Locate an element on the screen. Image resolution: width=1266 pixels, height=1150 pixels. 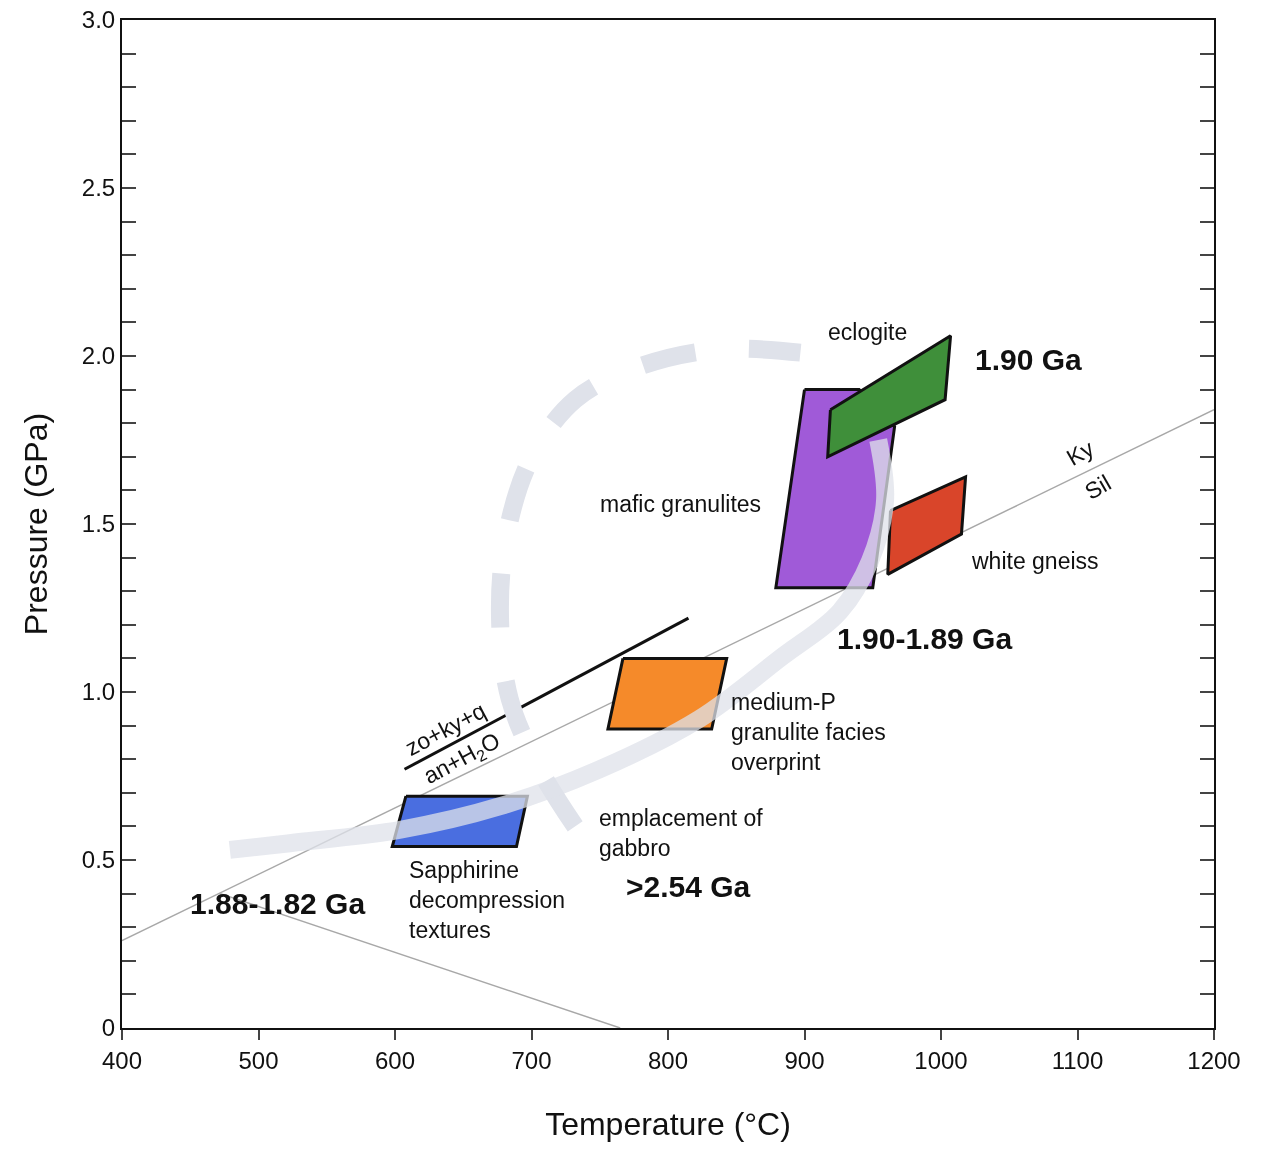
annotation: Sil is located at coordinates (1098, 487).